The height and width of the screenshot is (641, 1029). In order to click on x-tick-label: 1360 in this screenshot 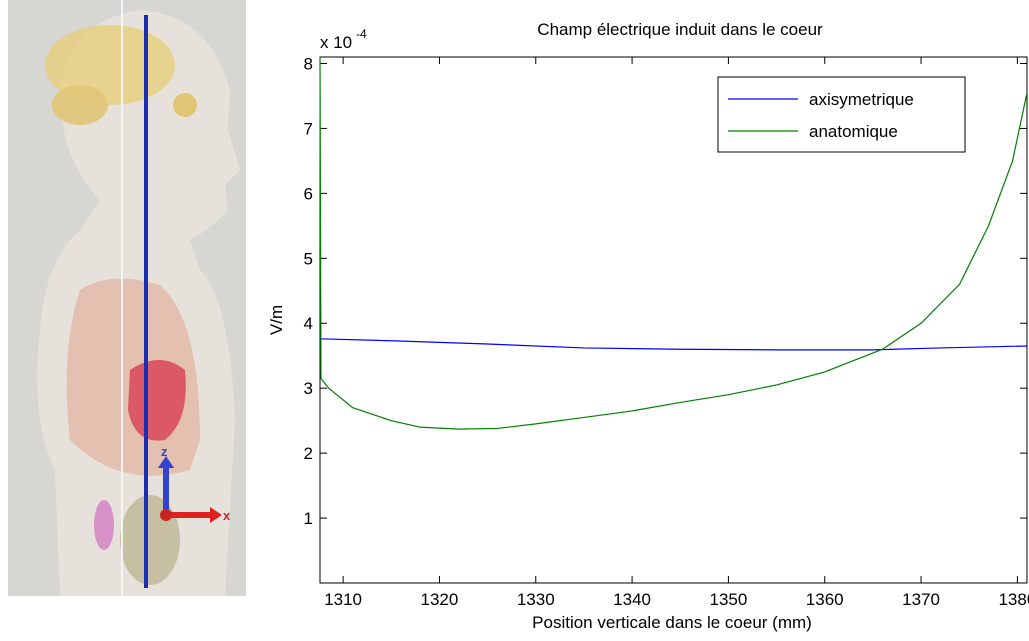, I will do `click(825, 599)`.